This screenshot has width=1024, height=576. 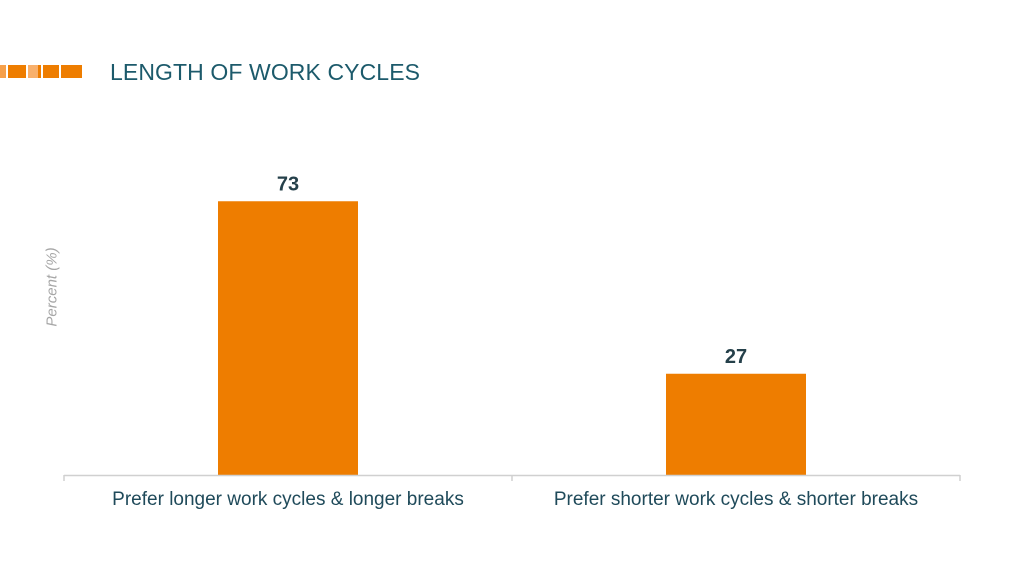 I want to click on title-accent-bar, so click(x=41, y=71).